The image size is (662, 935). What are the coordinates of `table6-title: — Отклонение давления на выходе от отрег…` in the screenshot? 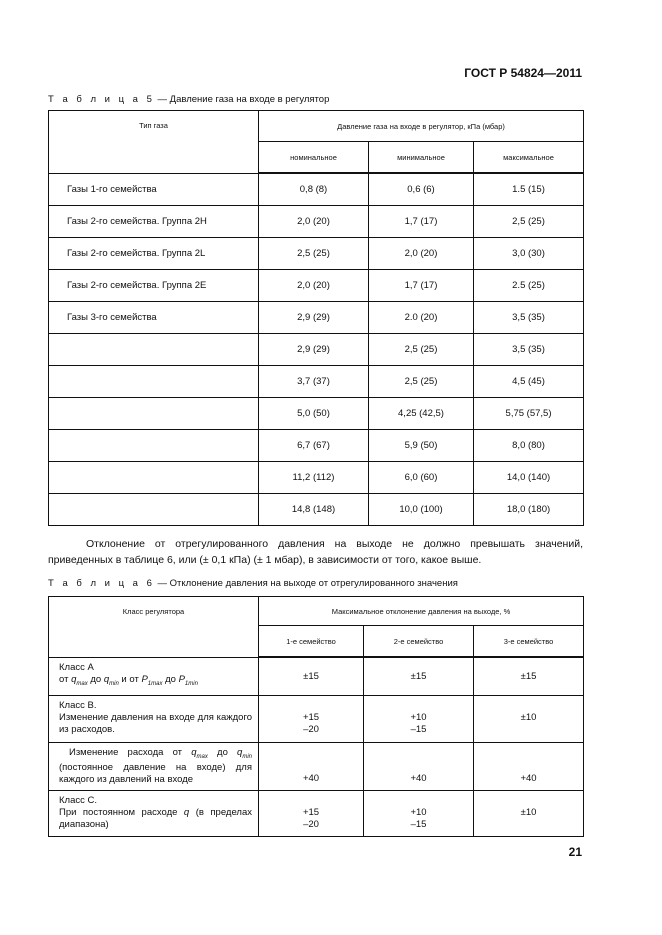 It's located at (306, 583).